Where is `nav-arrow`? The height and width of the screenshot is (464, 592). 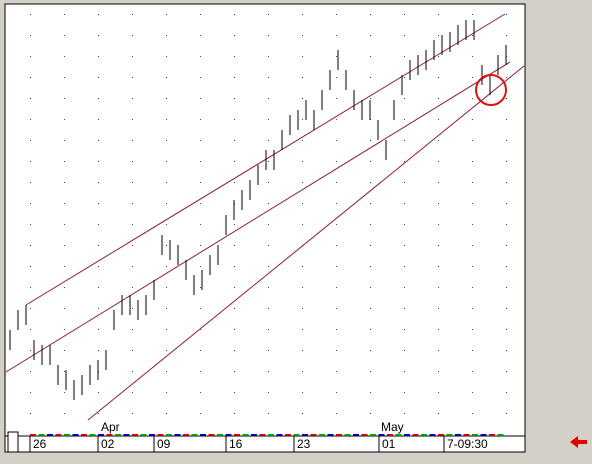
nav-arrow is located at coordinates (578, 442).